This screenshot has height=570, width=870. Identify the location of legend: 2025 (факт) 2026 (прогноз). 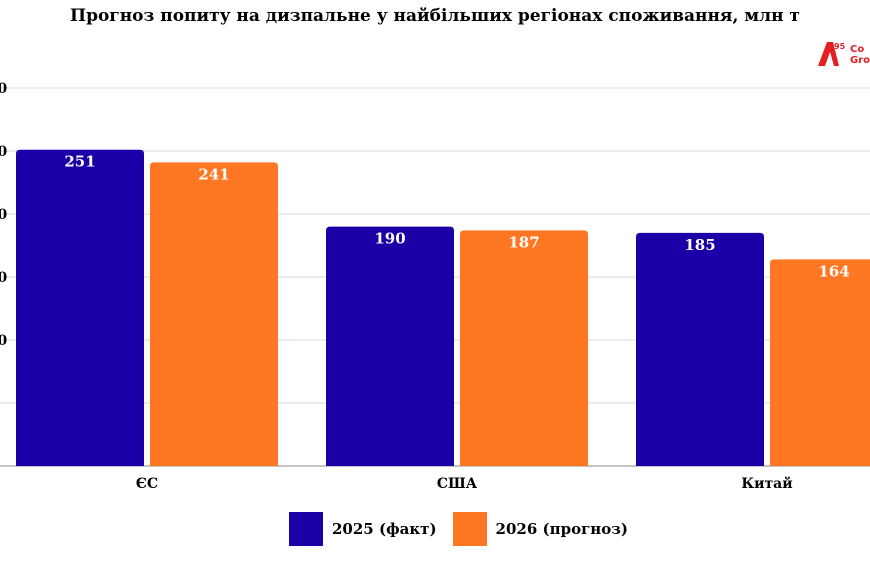
(466, 529).